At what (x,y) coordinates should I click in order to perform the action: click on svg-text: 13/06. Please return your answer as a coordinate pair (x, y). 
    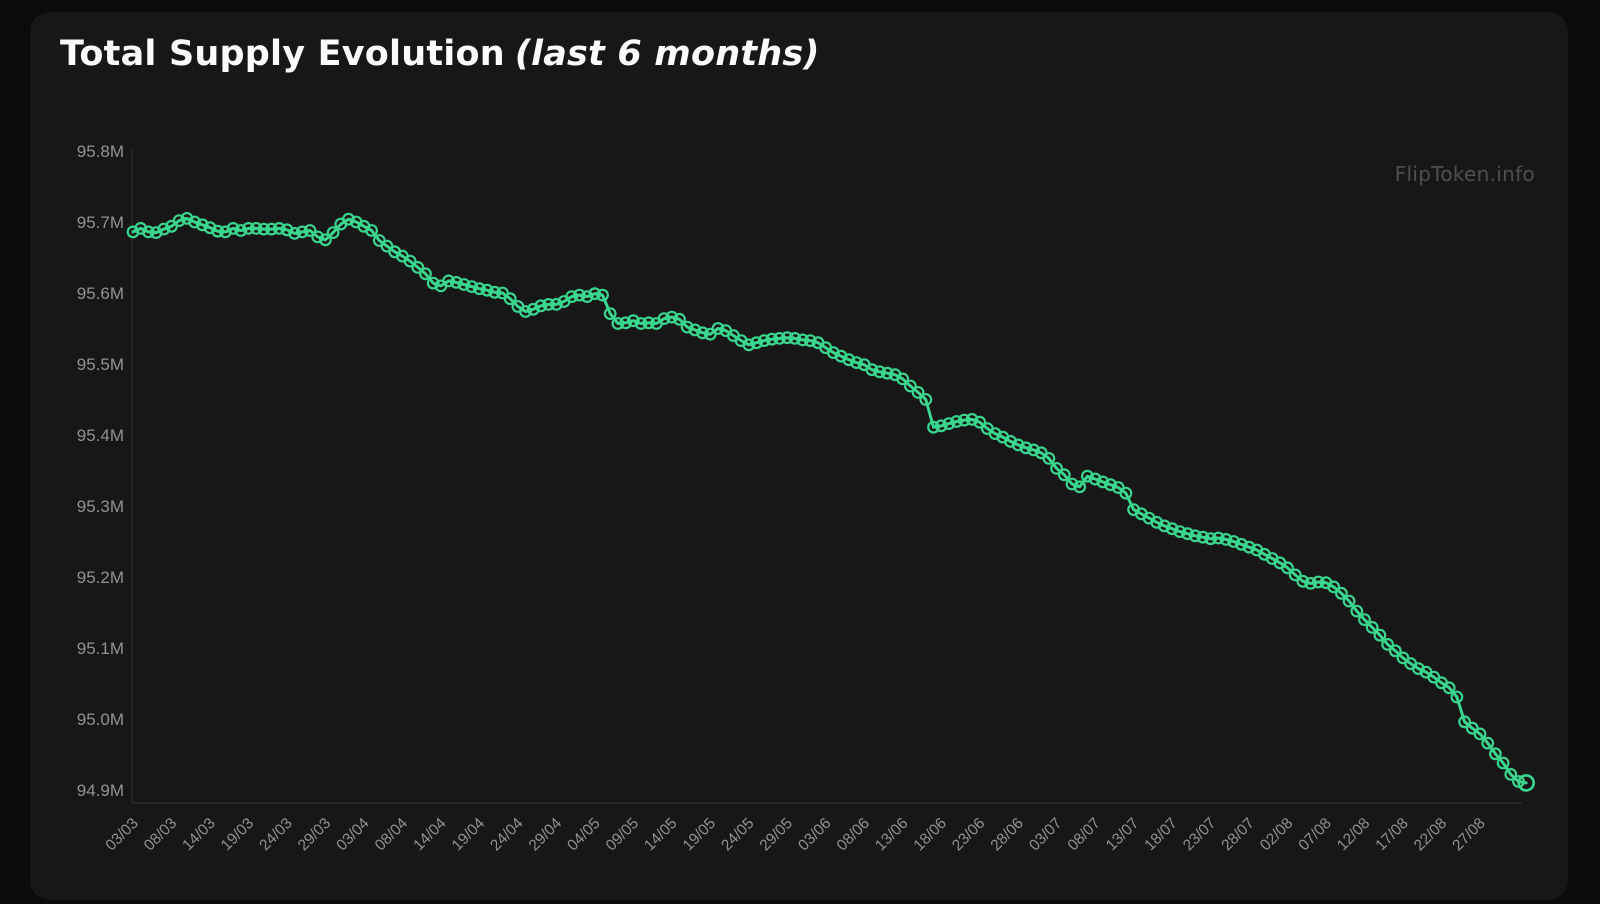
    Looking at the image, I should click on (891, 834).